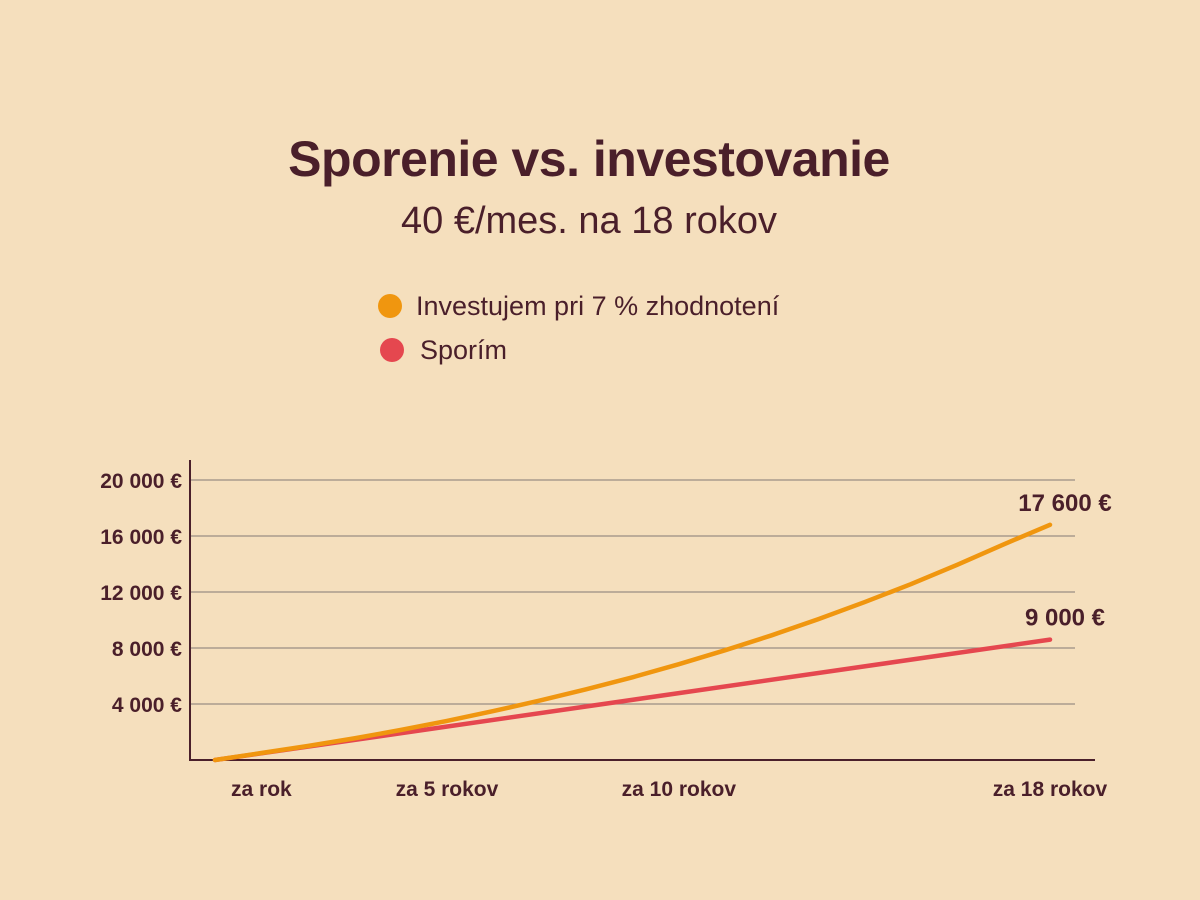 This screenshot has height=900, width=1200. What do you see at coordinates (589, 221) in the screenshot?
I see `chart-subtitle: 40 €/mes. na 18 rokov` at bounding box center [589, 221].